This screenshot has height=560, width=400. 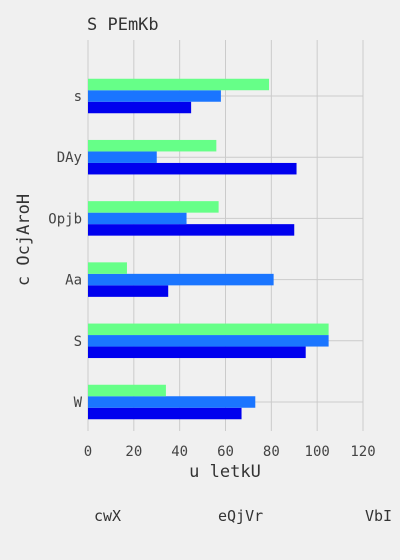 I want to click on x-tick-label: 120, so click(x=362, y=452).